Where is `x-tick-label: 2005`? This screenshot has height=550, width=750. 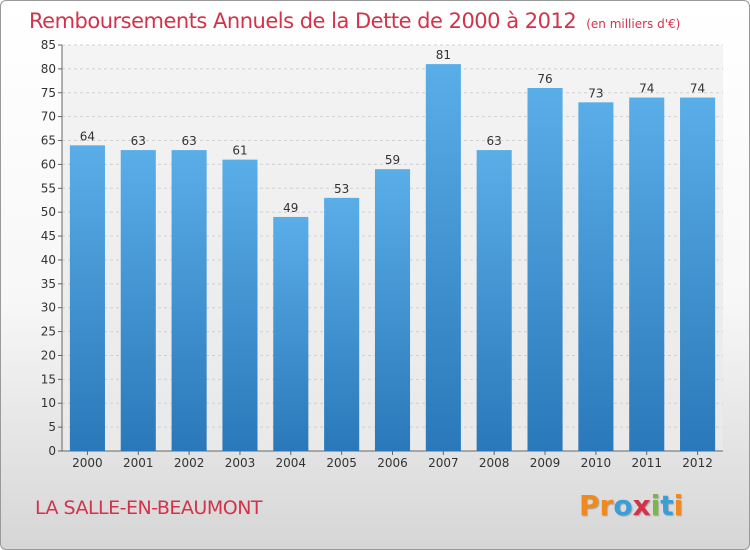
x-tick-label: 2005 is located at coordinates (341, 463).